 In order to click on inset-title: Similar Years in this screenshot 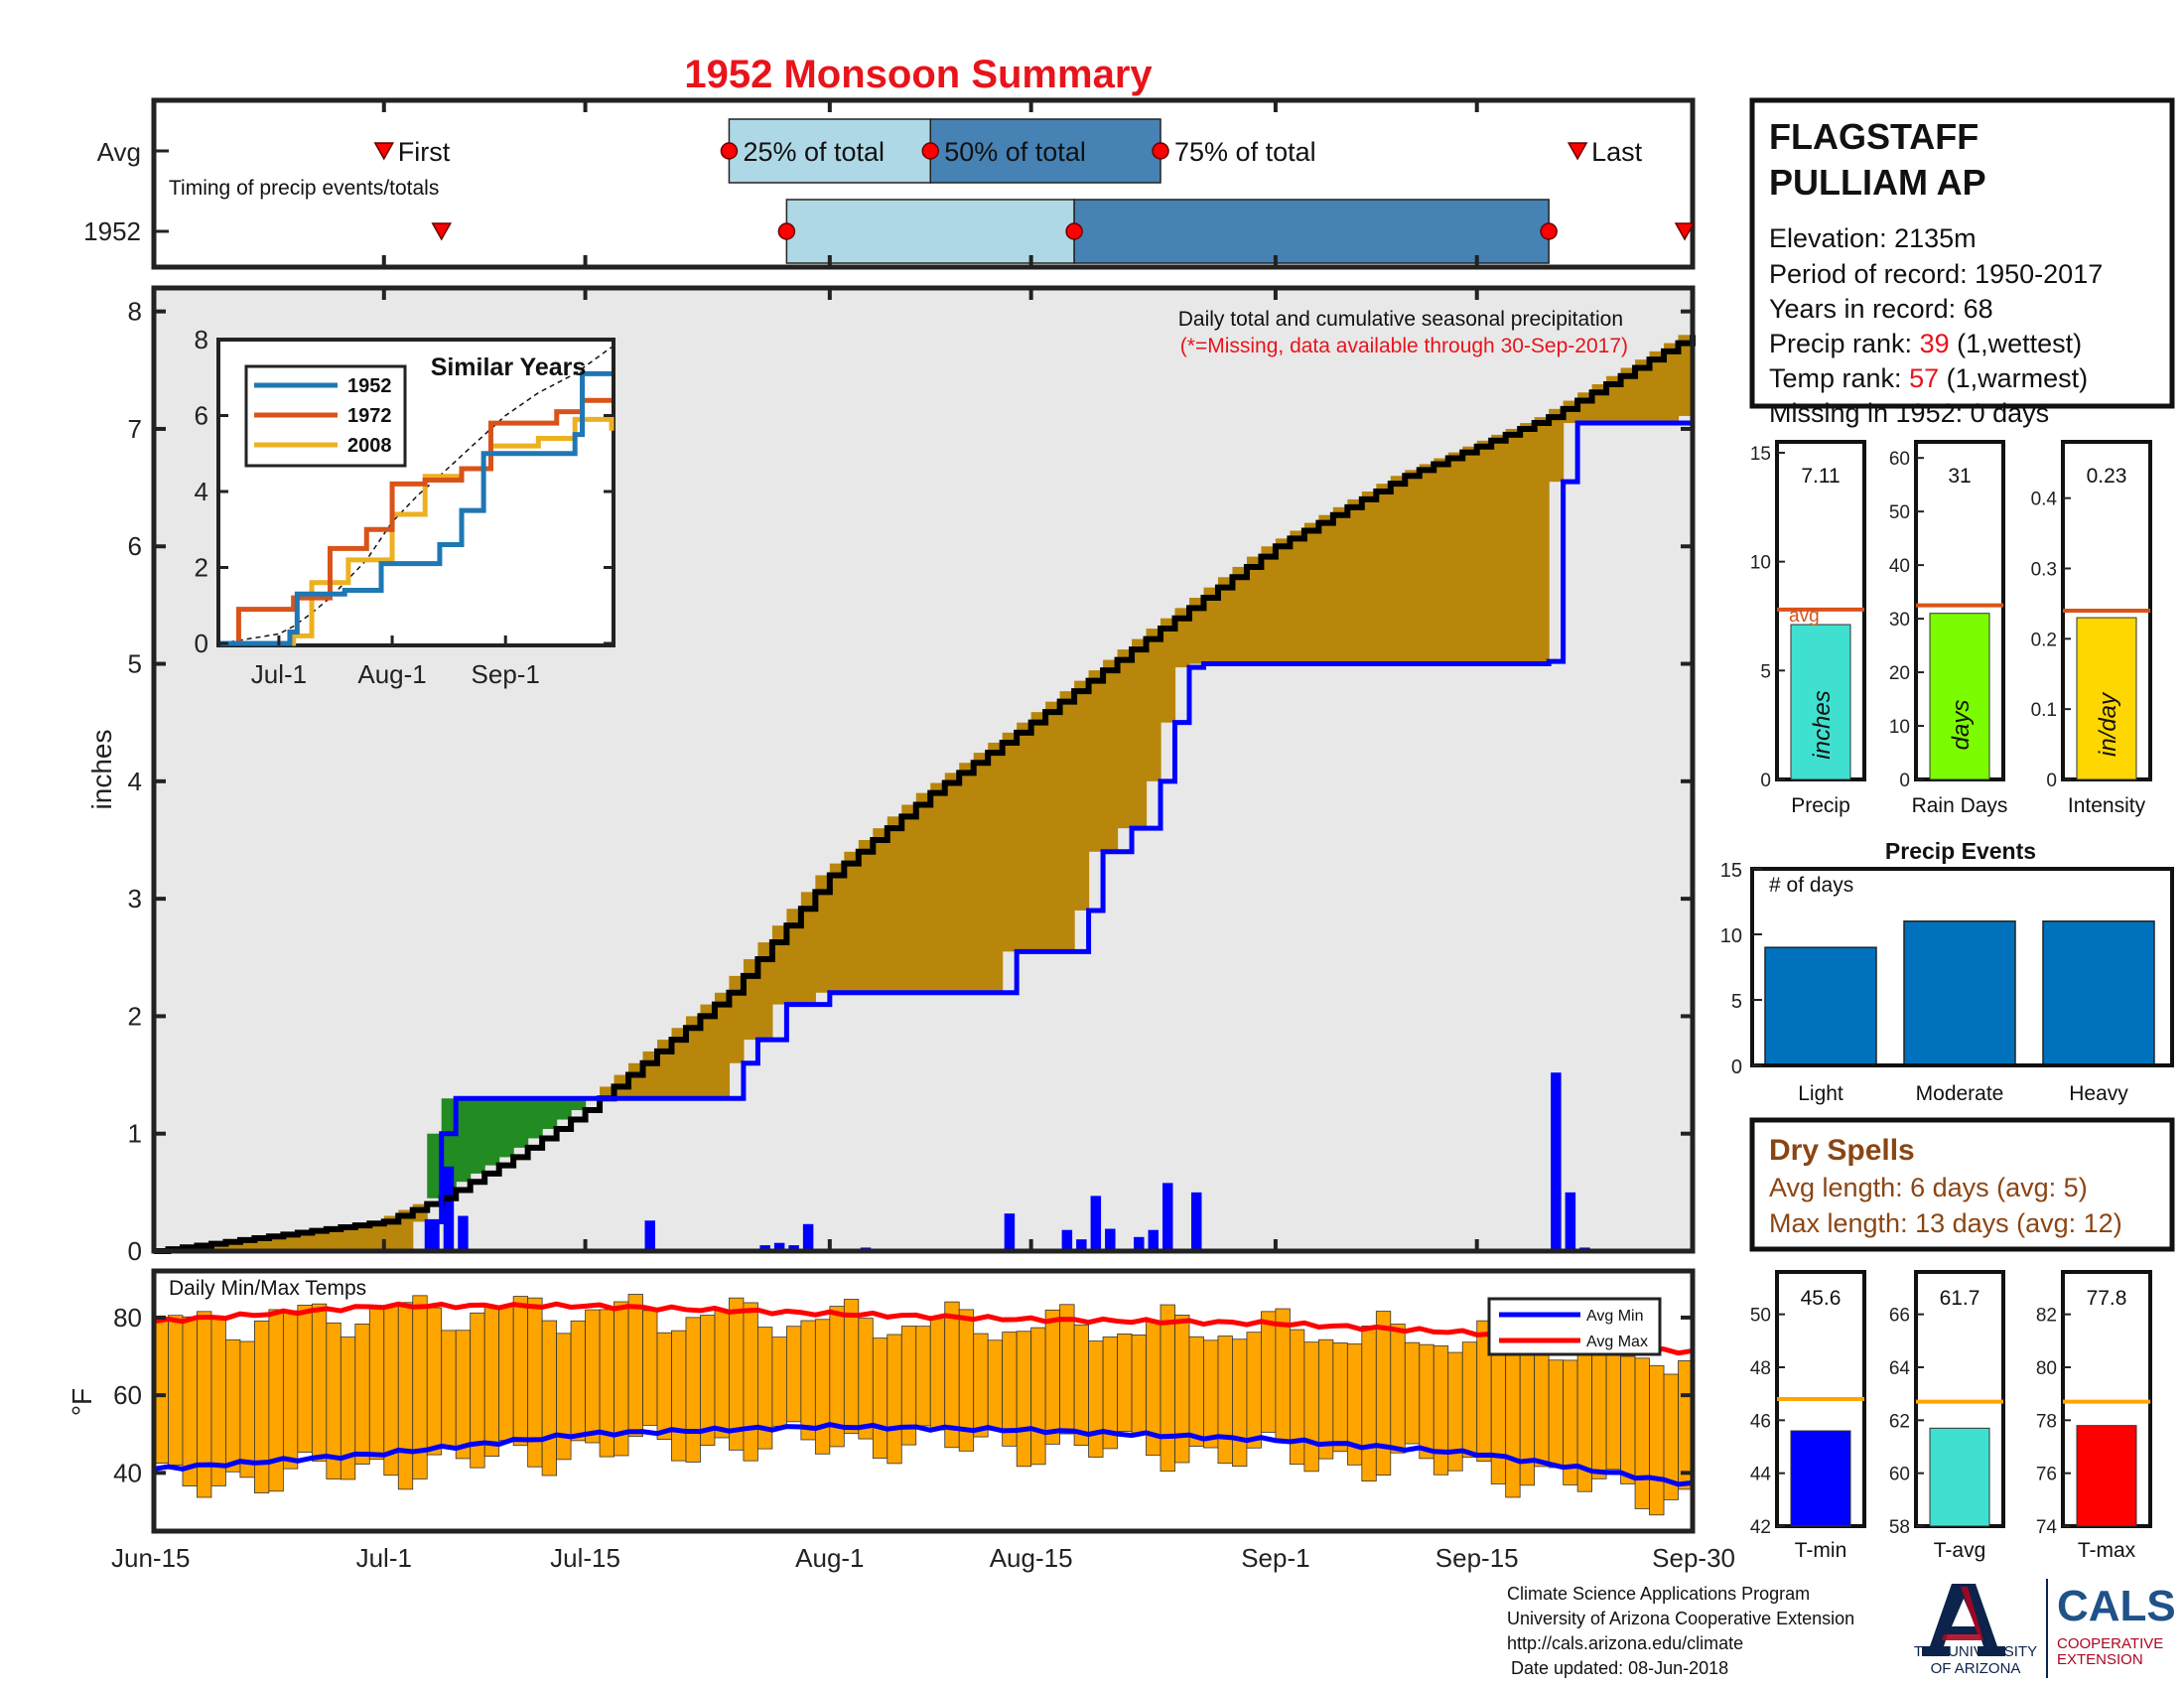, I will do `click(509, 367)`.